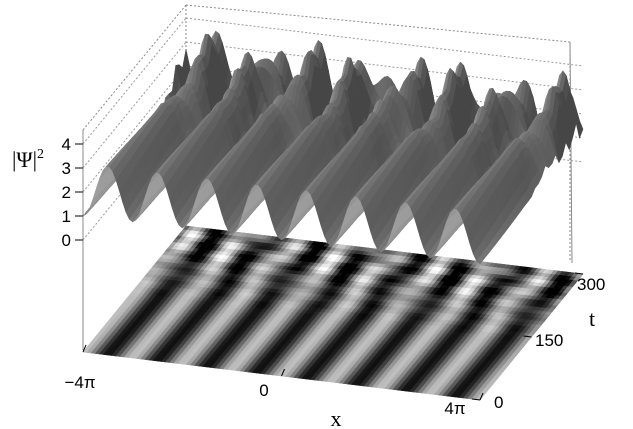  Describe the element at coordinates (378, 23) in the screenshot. I see `box-edge-top-back` at that location.